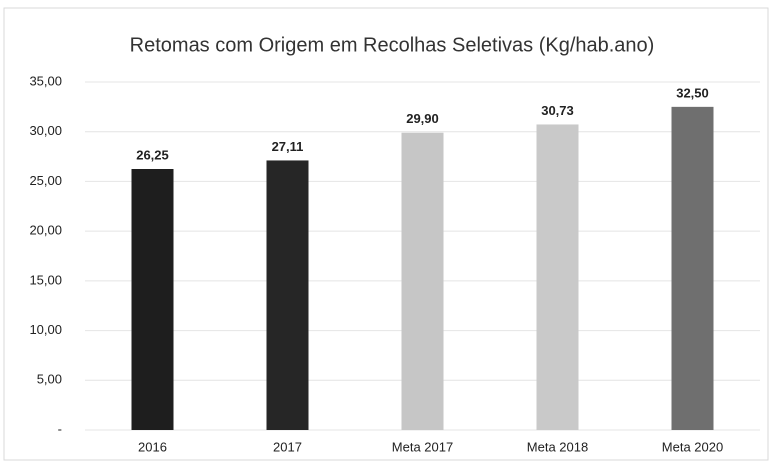 This screenshot has width=773, height=466. What do you see at coordinates (422, 118) in the screenshot?
I see `value-label: 29,90` at bounding box center [422, 118].